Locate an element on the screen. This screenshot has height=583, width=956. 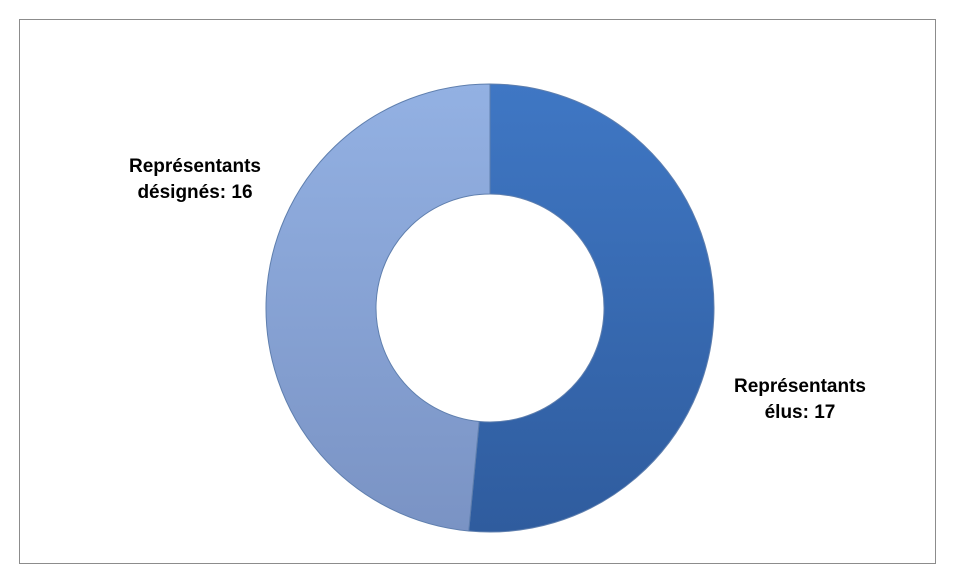
data-label-0: Représentants élus: 17 is located at coordinates (800, 399).